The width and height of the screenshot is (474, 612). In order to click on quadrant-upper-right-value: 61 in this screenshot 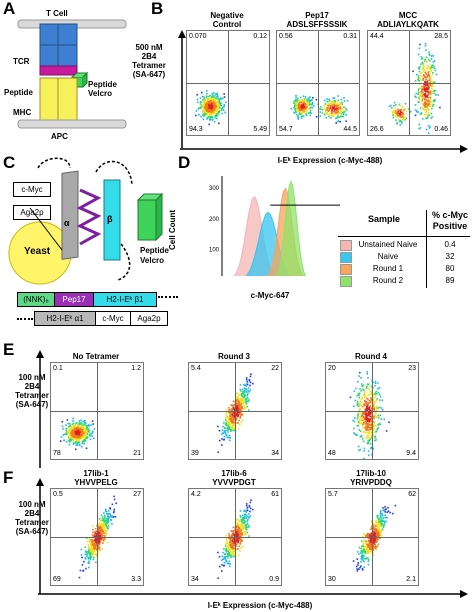, I will do `click(275, 494)`.